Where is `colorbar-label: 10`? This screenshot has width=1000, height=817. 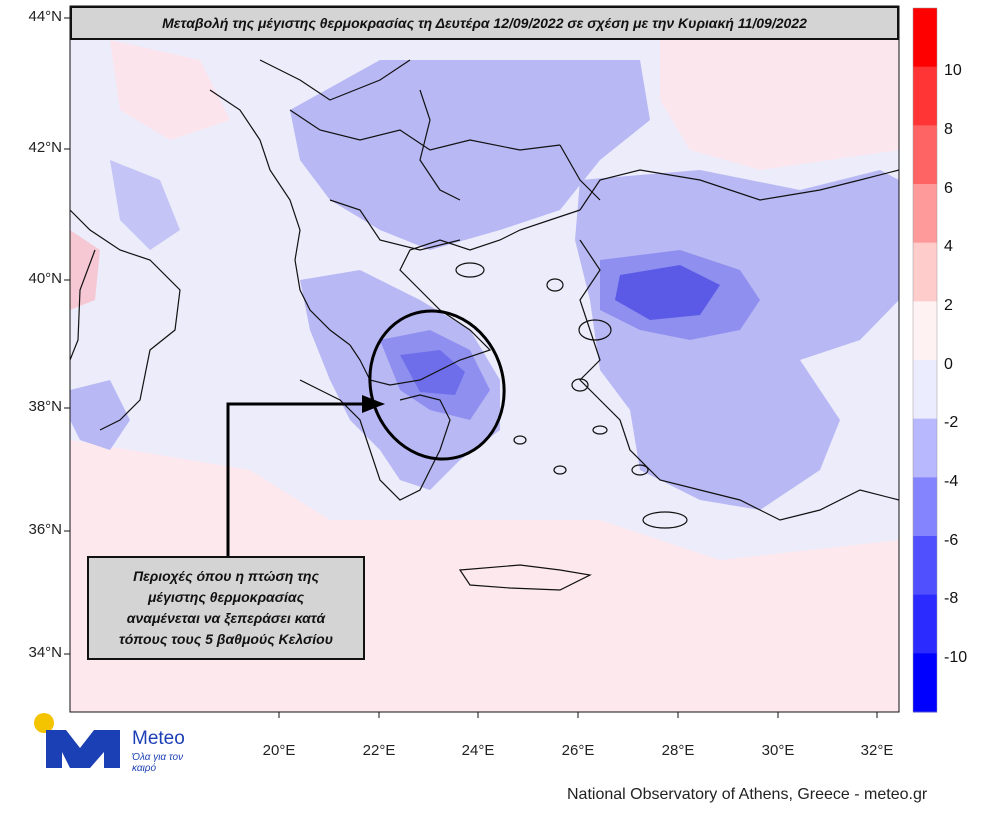
colorbar-label: 10 is located at coordinates (953, 70).